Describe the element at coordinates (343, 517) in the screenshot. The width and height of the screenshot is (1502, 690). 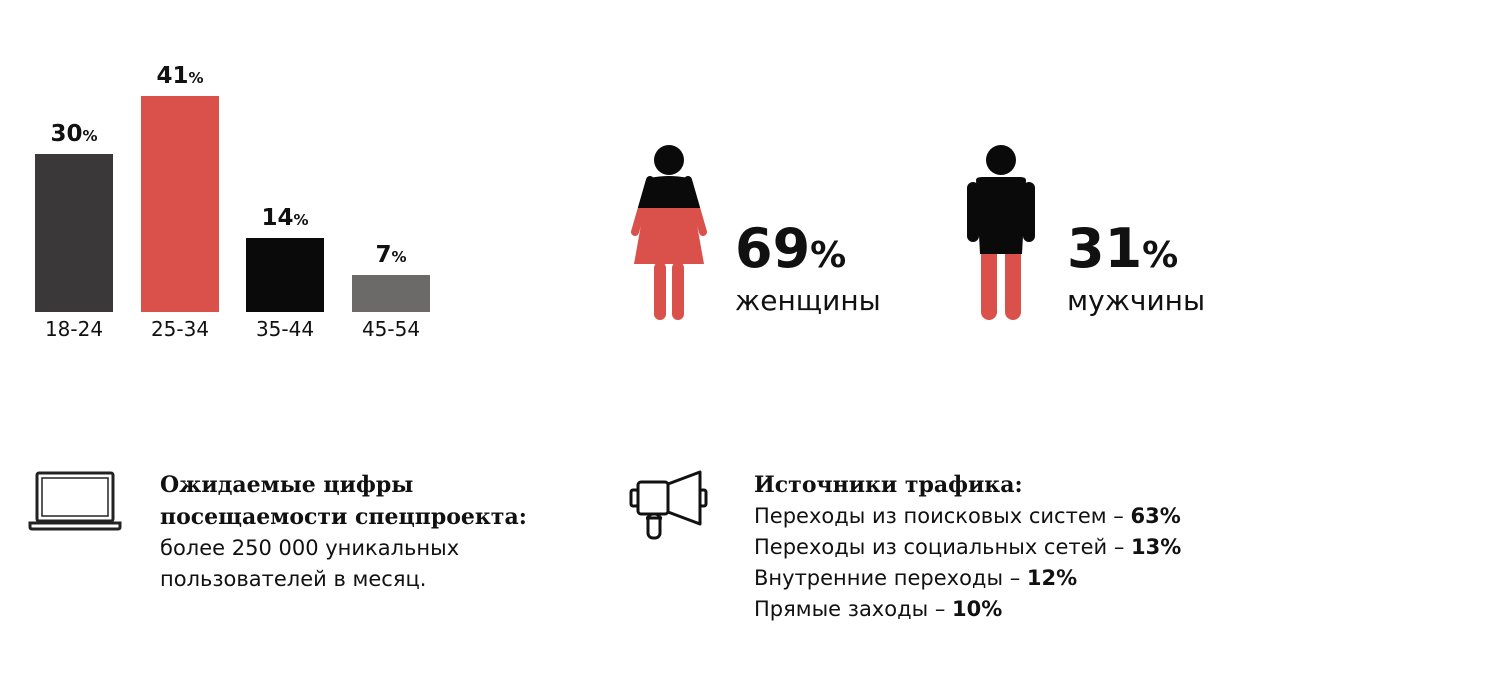
I see `attendance-title-line2: посещаемости спецпроекта:` at that location.